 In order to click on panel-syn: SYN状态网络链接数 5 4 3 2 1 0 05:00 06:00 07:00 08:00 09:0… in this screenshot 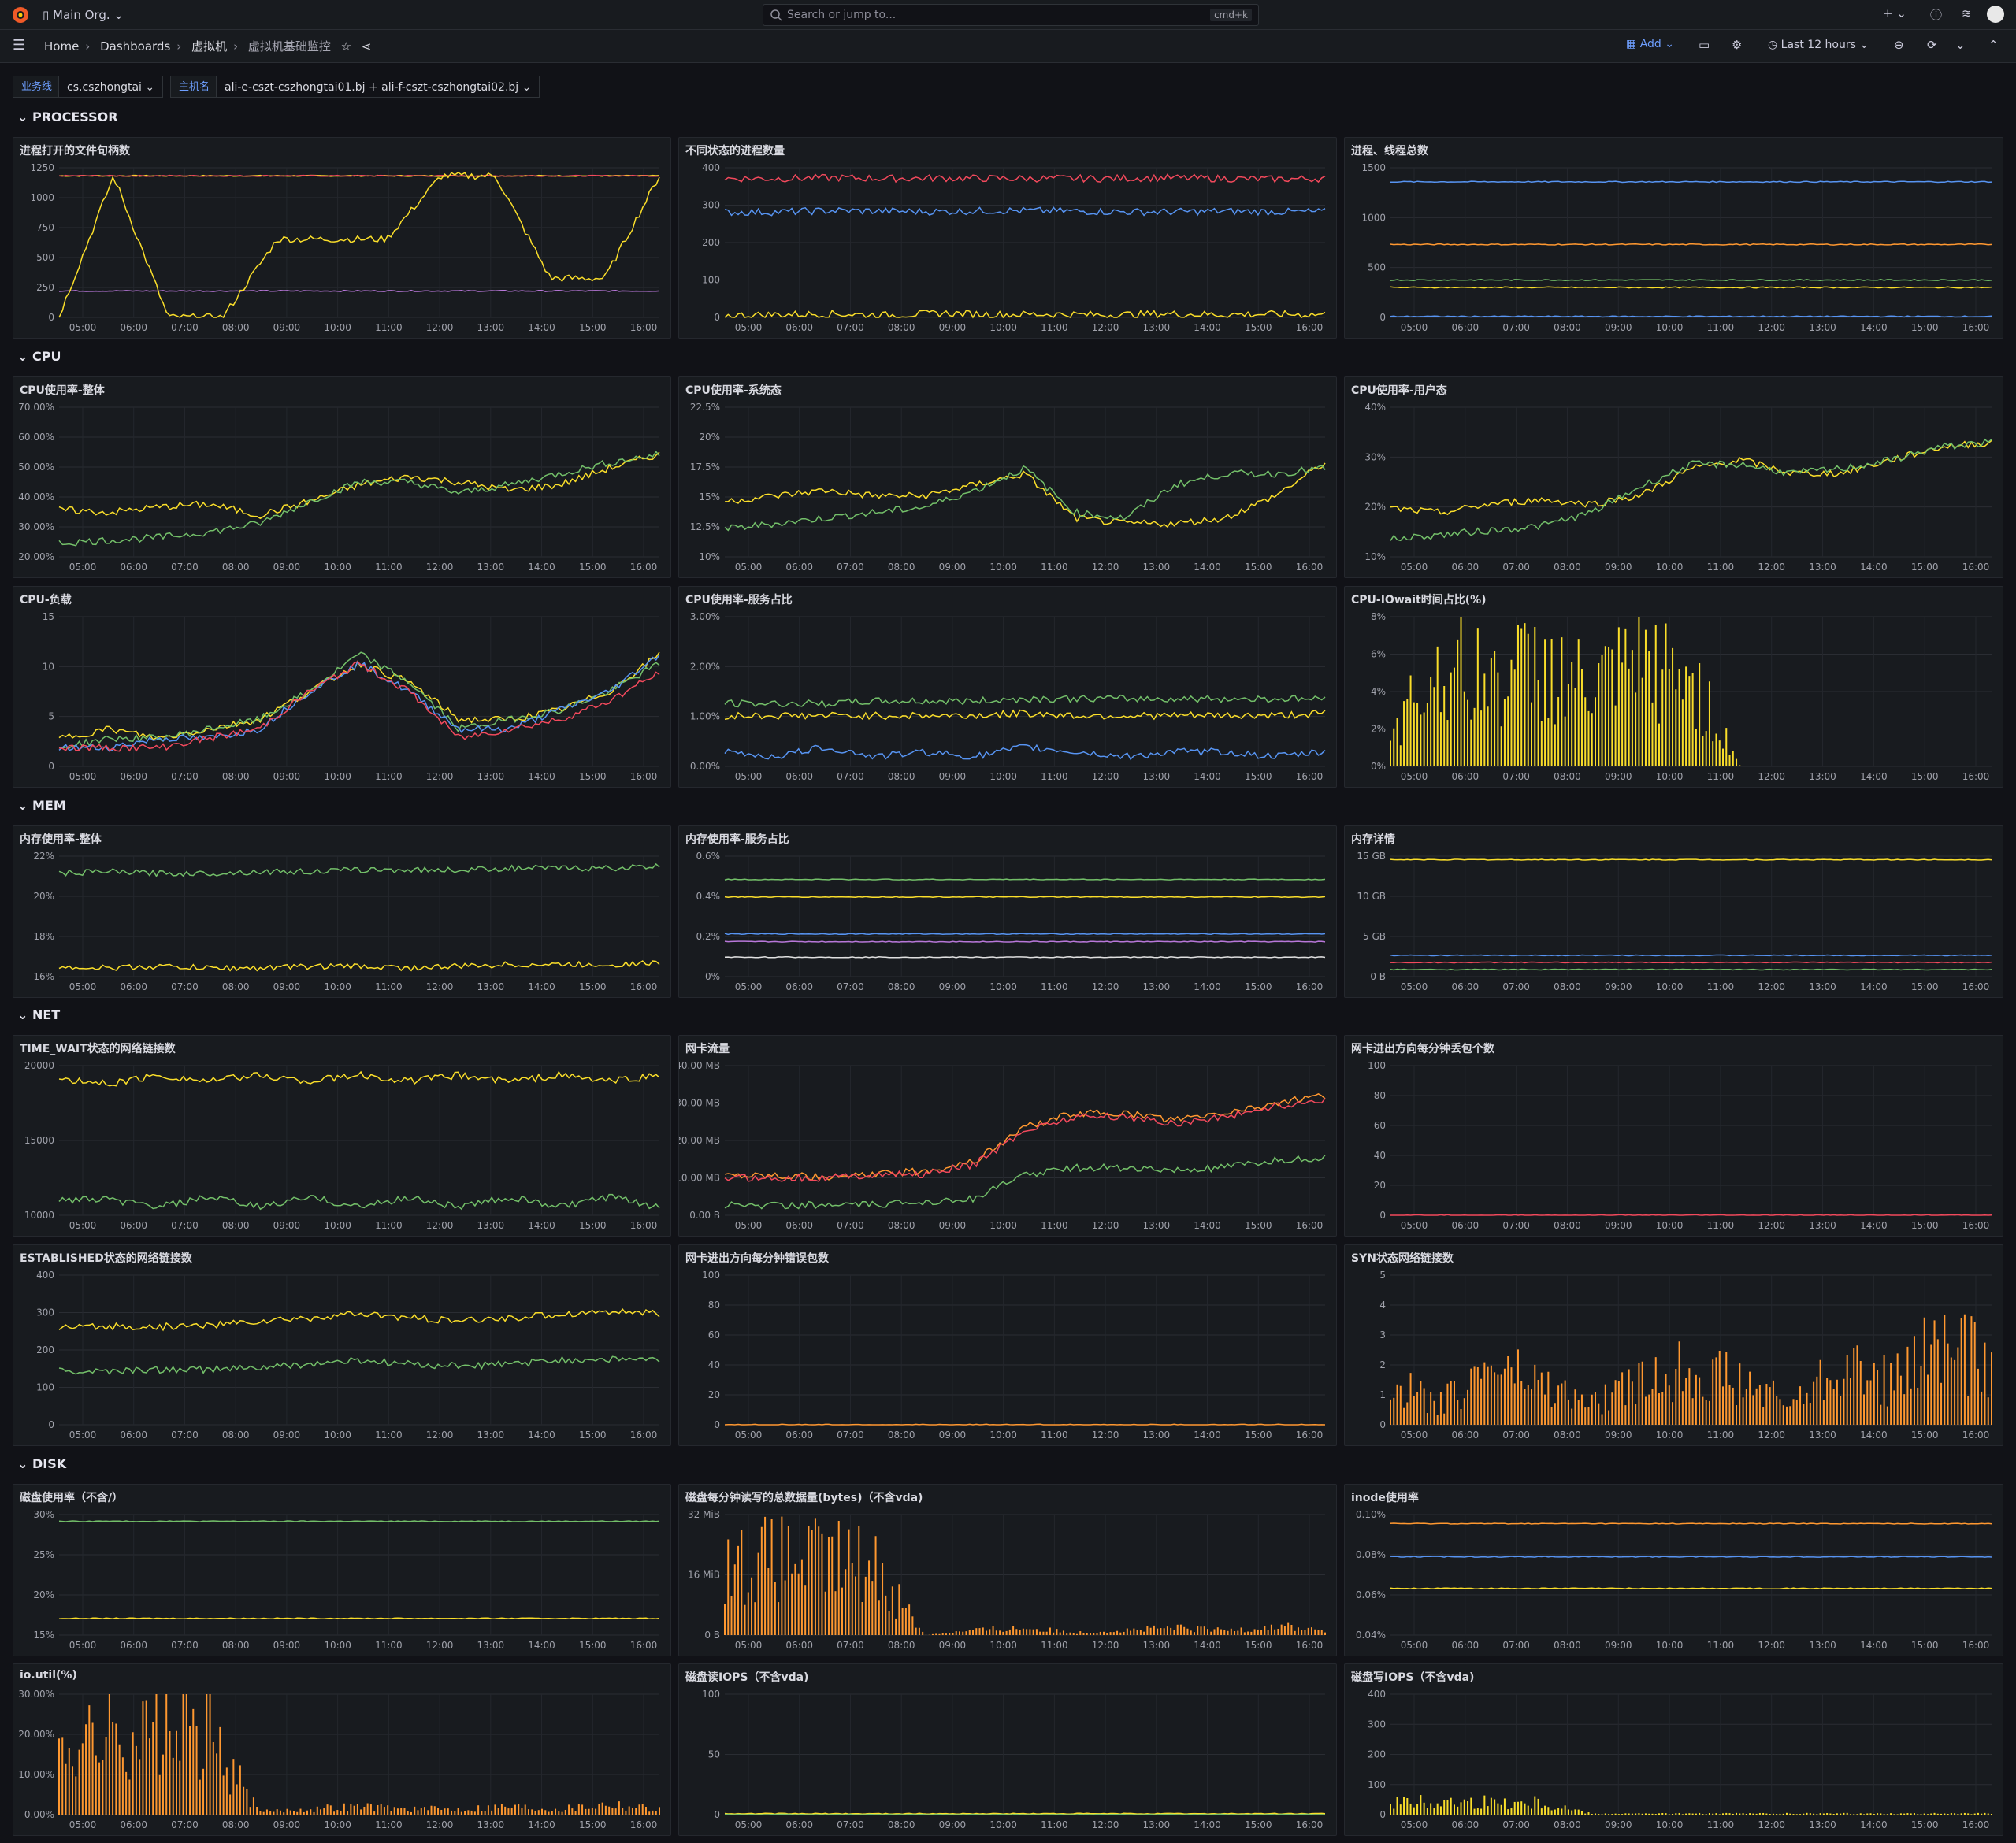, I will do `click(1673, 1345)`.